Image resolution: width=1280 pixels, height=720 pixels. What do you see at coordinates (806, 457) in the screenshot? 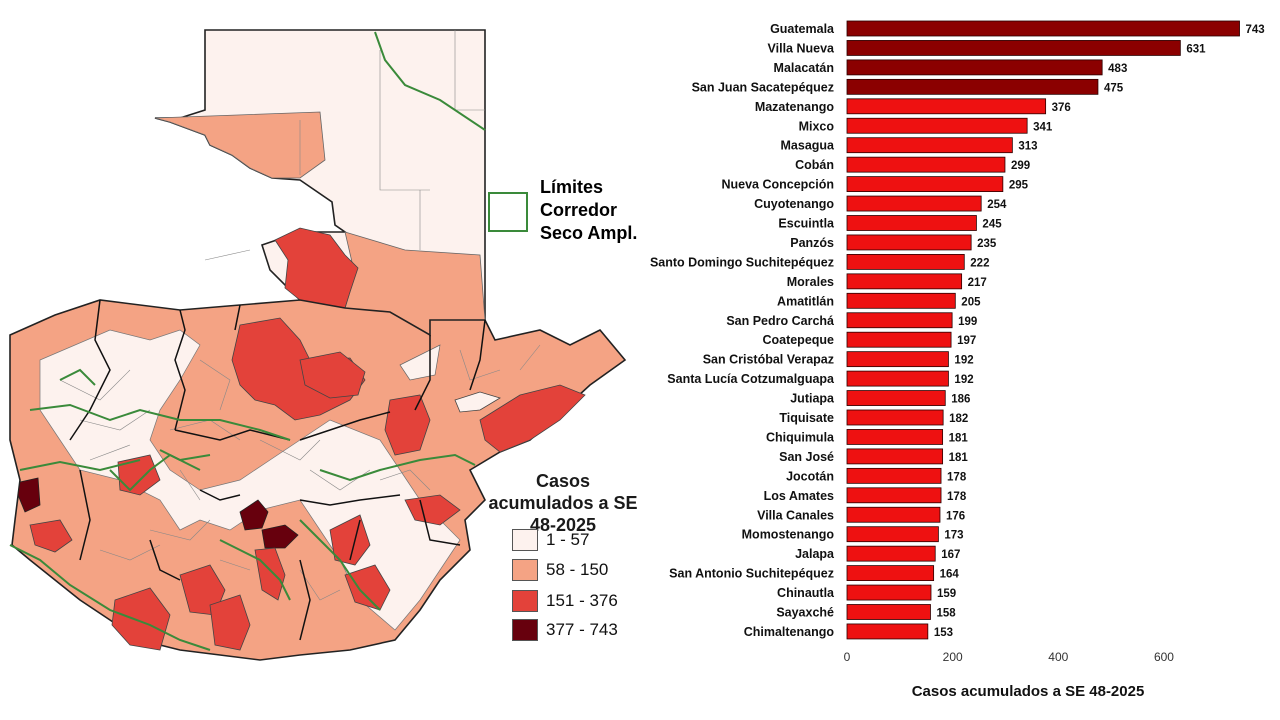
I see `bar-category-label: San José` at bounding box center [806, 457].